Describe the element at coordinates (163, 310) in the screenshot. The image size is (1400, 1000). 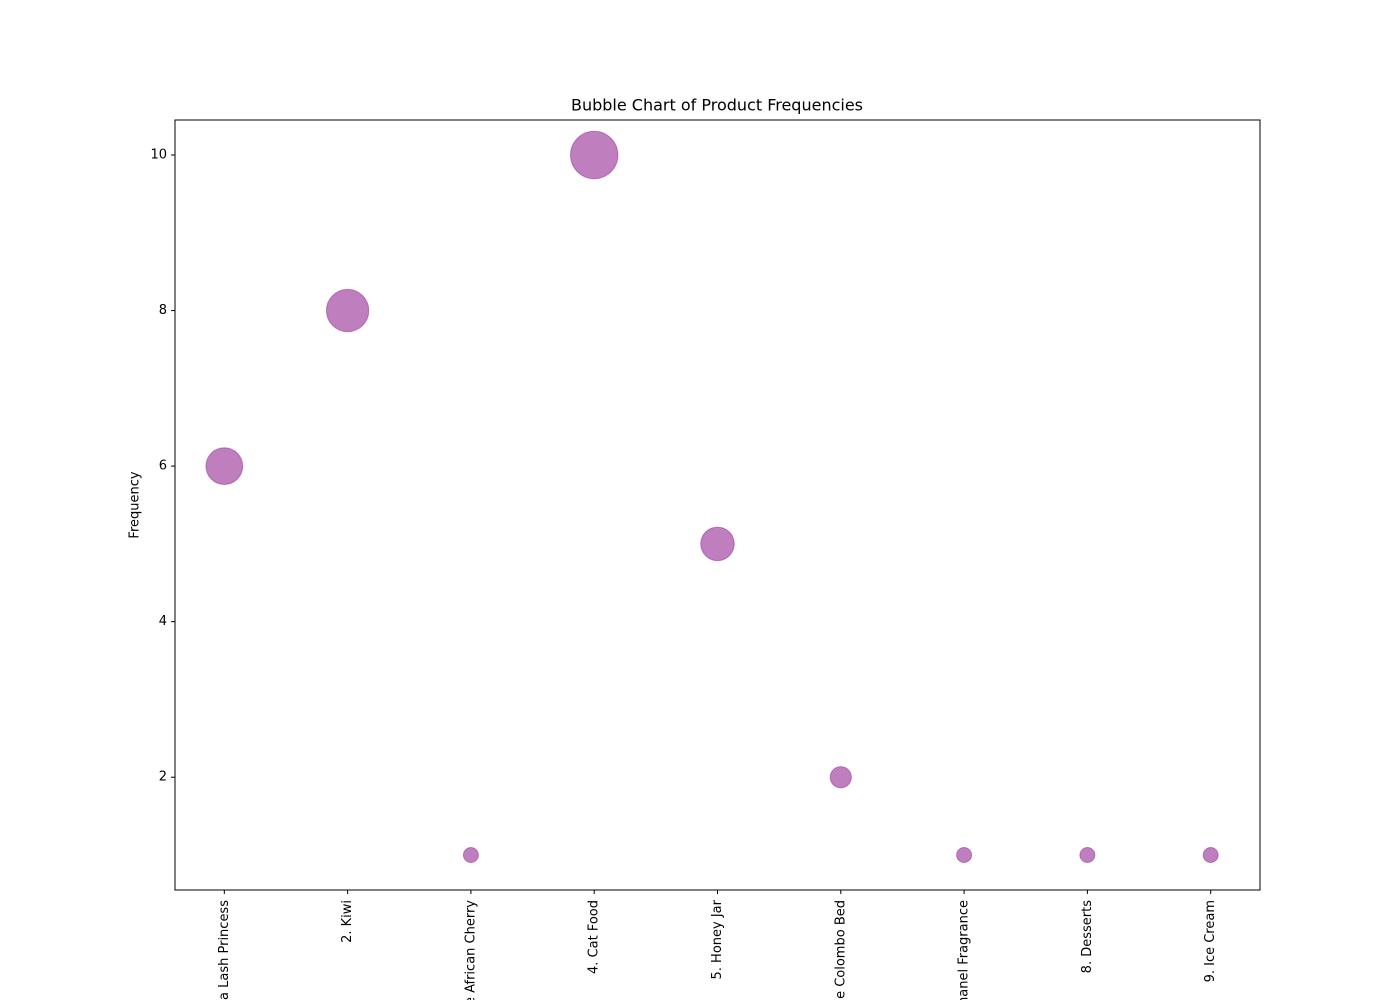
I see `y-tick-label: 8` at that location.